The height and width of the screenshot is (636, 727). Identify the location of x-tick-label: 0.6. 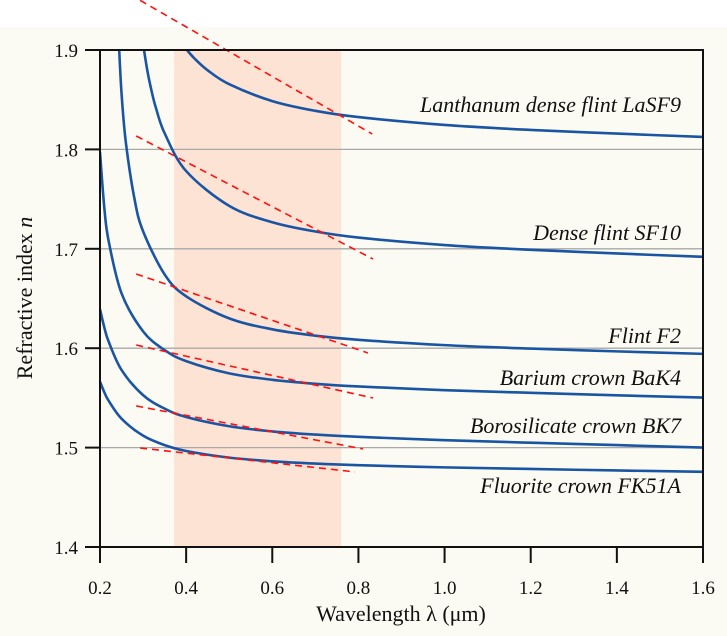
(272, 588).